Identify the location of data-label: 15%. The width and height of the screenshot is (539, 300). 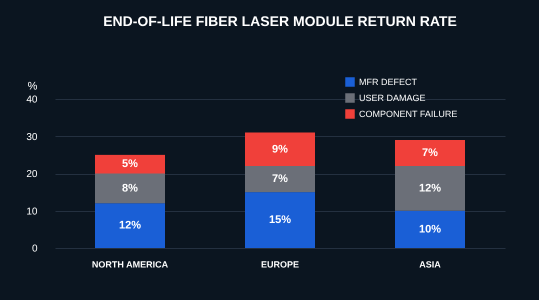
(280, 220).